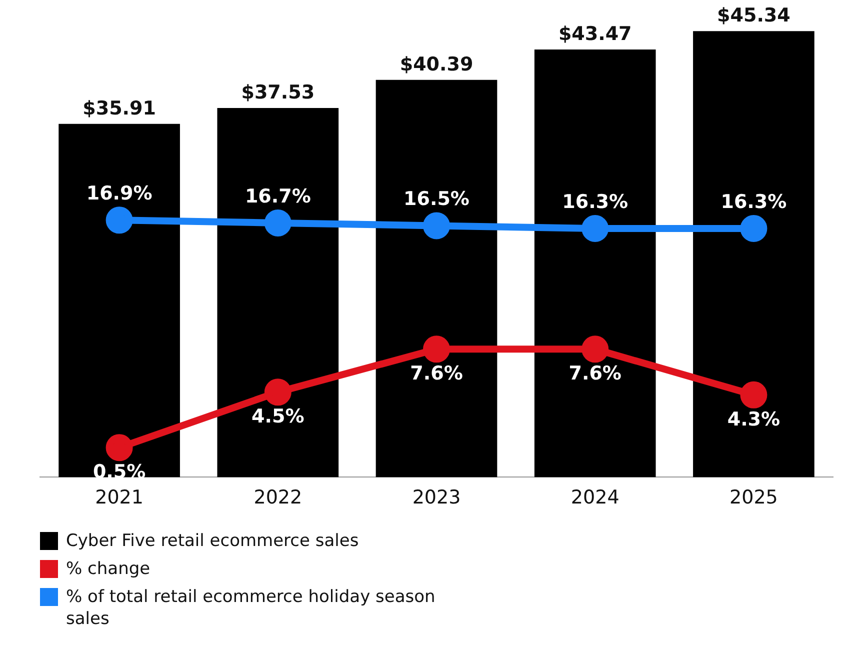  What do you see at coordinates (108, 569) in the screenshot?
I see `legend-label: % change` at bounding box center [108, 569].